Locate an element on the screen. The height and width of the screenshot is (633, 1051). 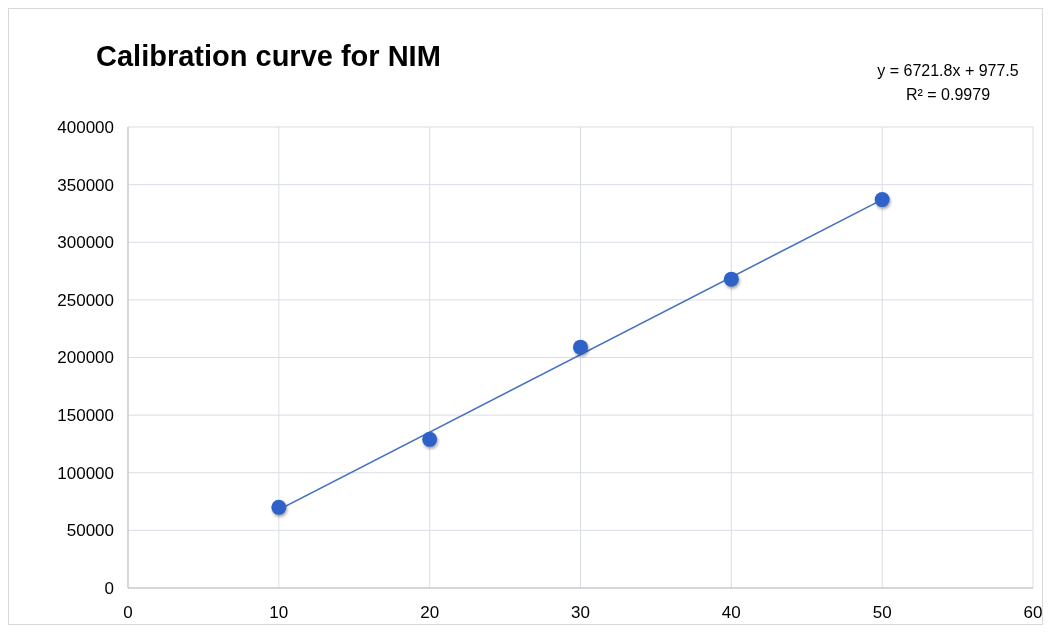
x-tick-label: 10 is located at coordinates (279, 612).